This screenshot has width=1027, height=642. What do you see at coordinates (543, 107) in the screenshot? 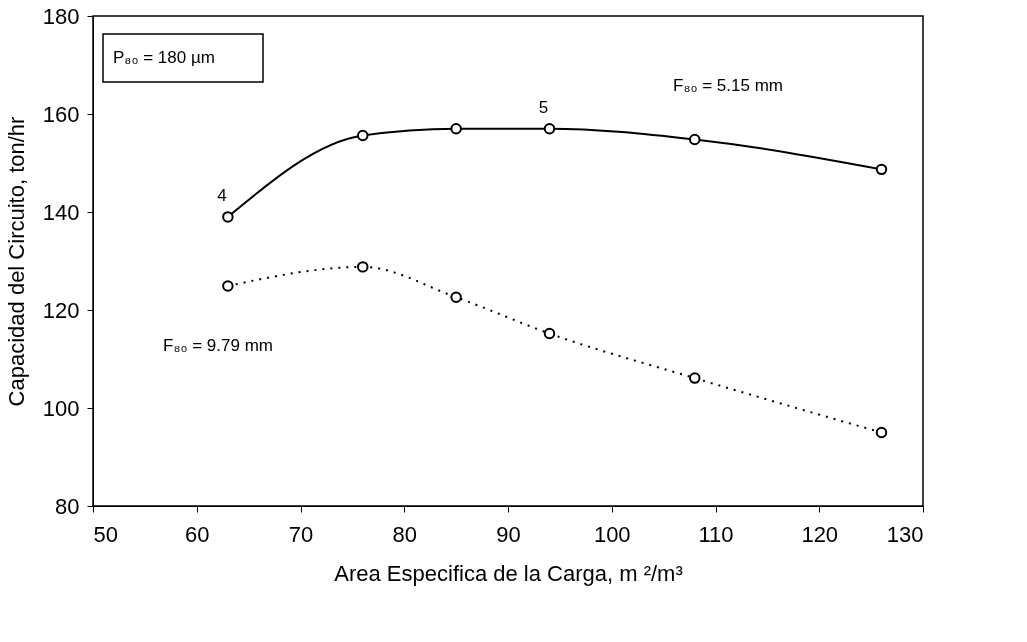
I see `annotation: 5` at bounding box center [543, 107].